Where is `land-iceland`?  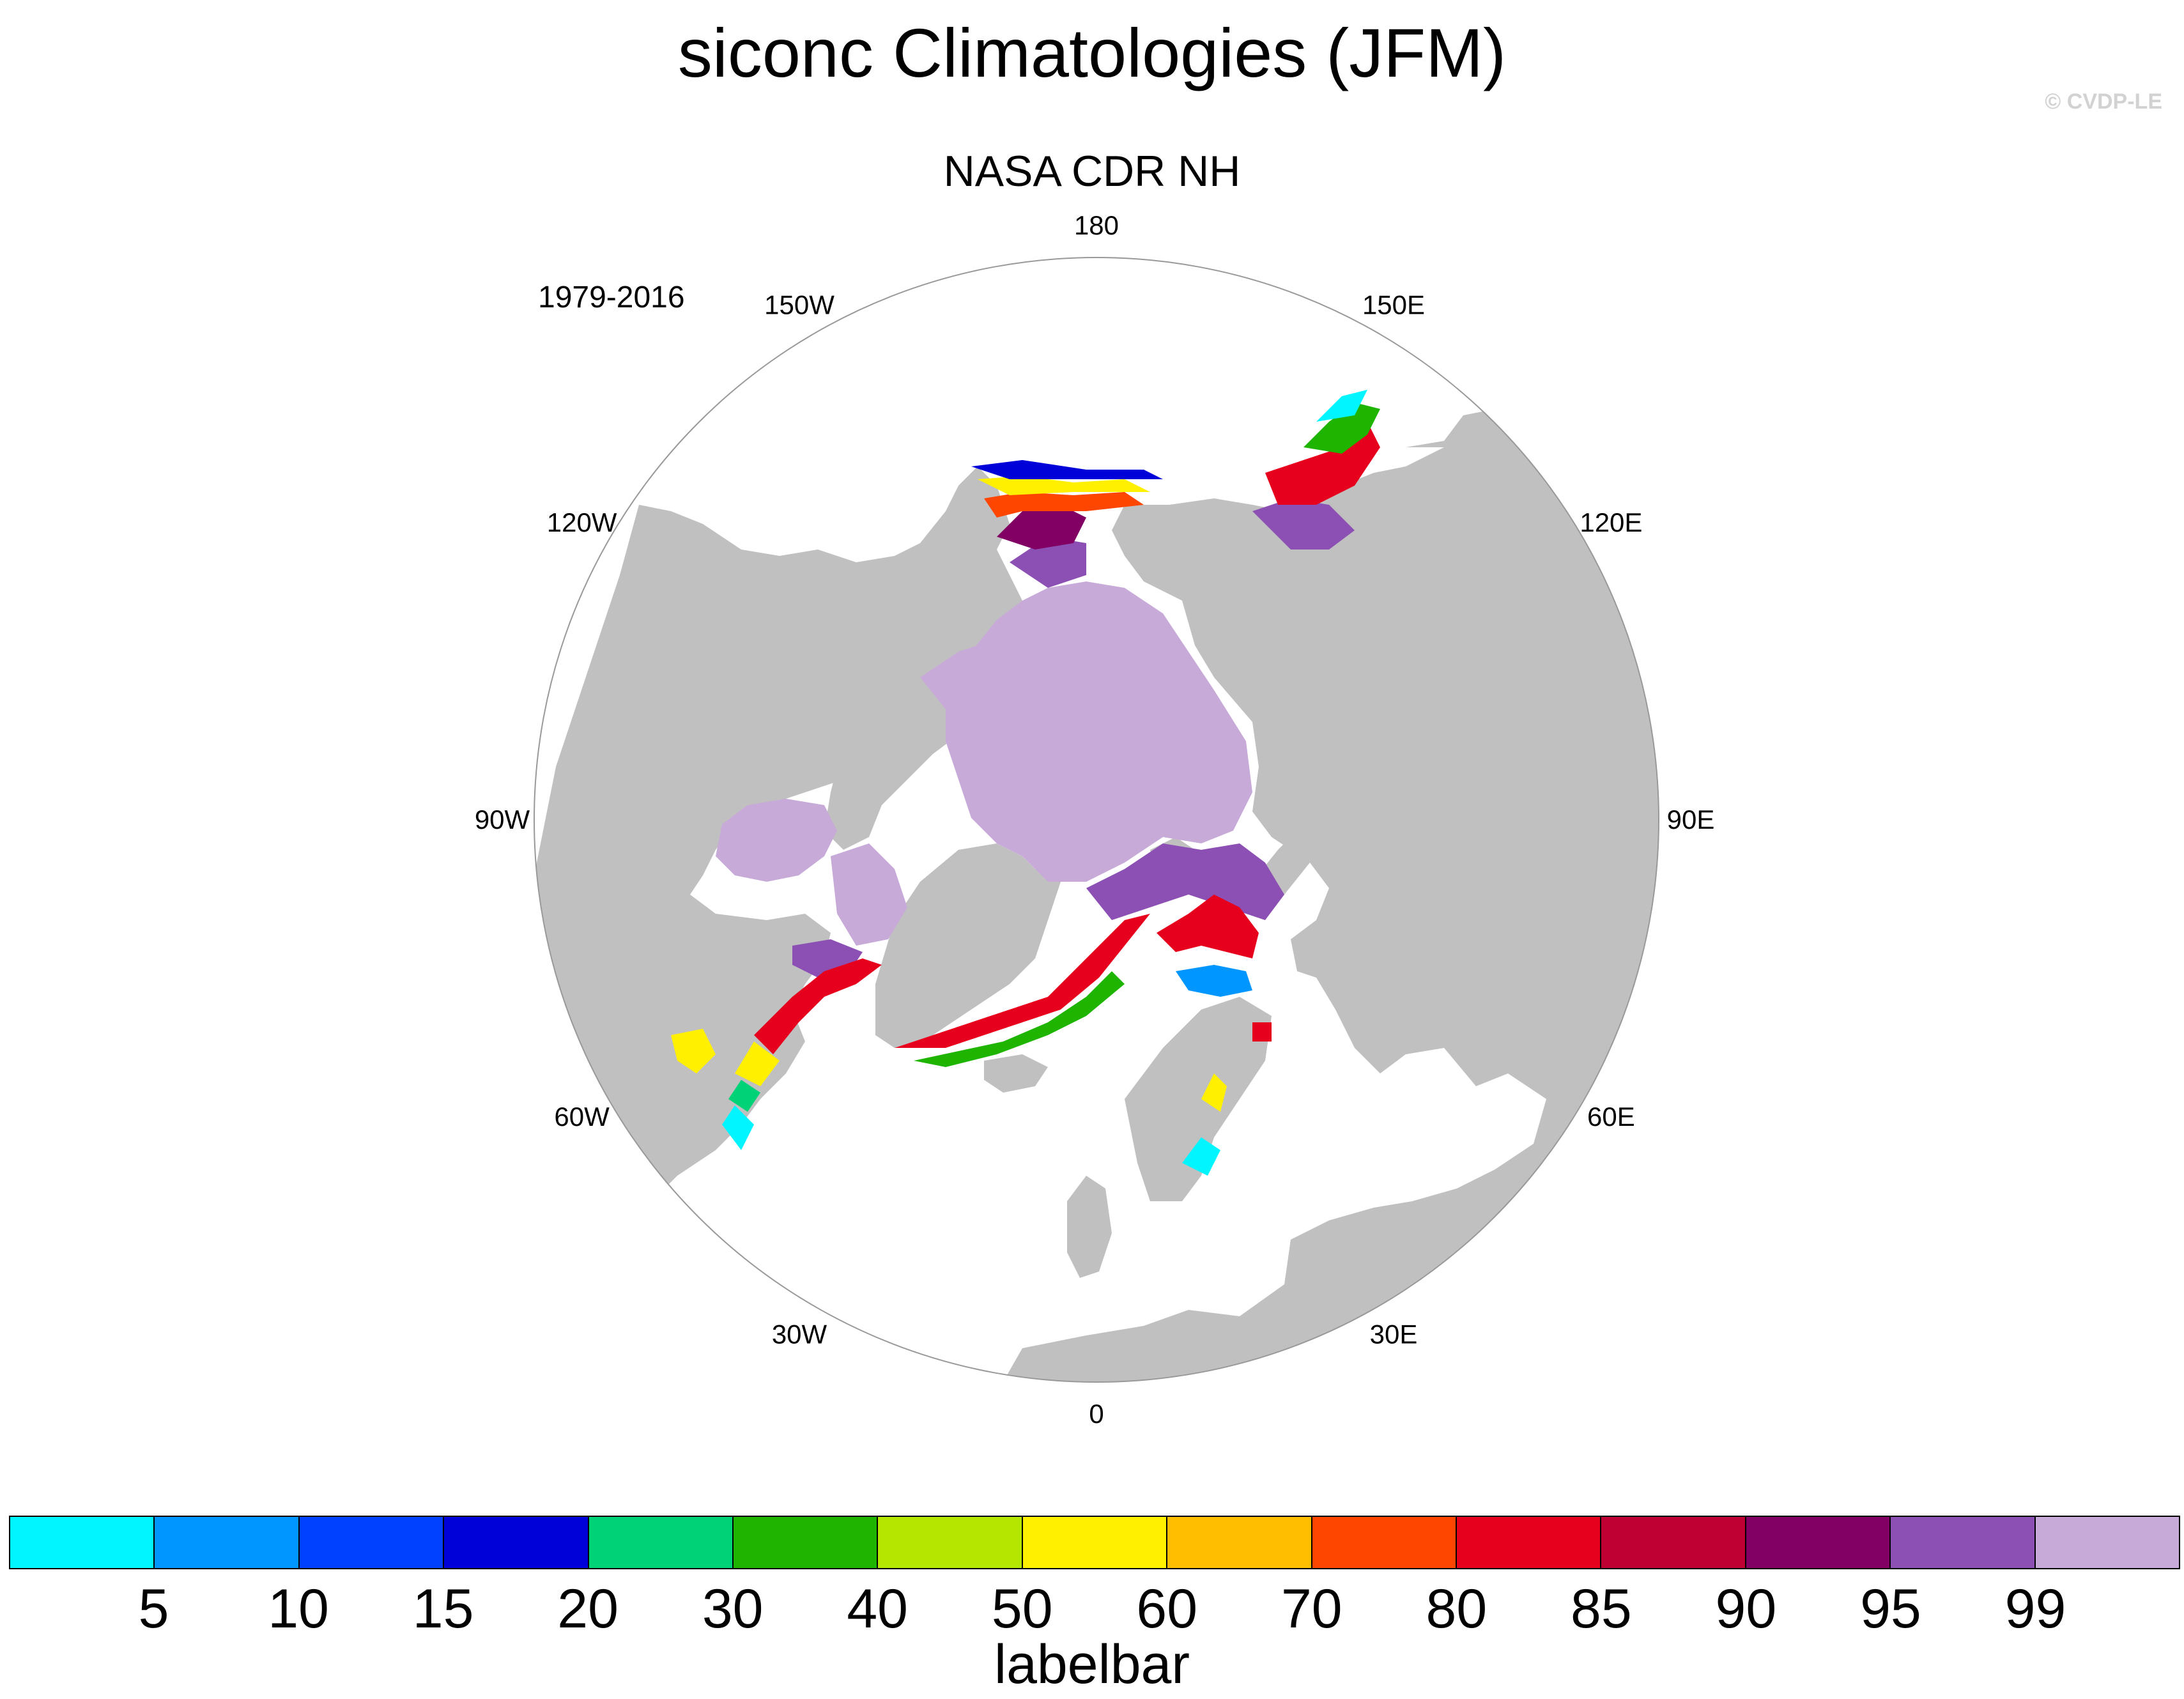
land-iceland is located at coordinates (1016, 1073).